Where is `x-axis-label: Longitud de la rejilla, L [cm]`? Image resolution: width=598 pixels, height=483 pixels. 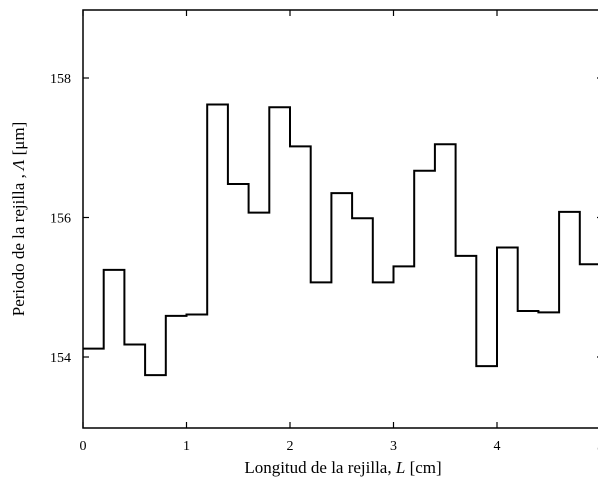
x-axis-label: Longitud de la rejilla, L [cm] is located at coordinates (342, 467).